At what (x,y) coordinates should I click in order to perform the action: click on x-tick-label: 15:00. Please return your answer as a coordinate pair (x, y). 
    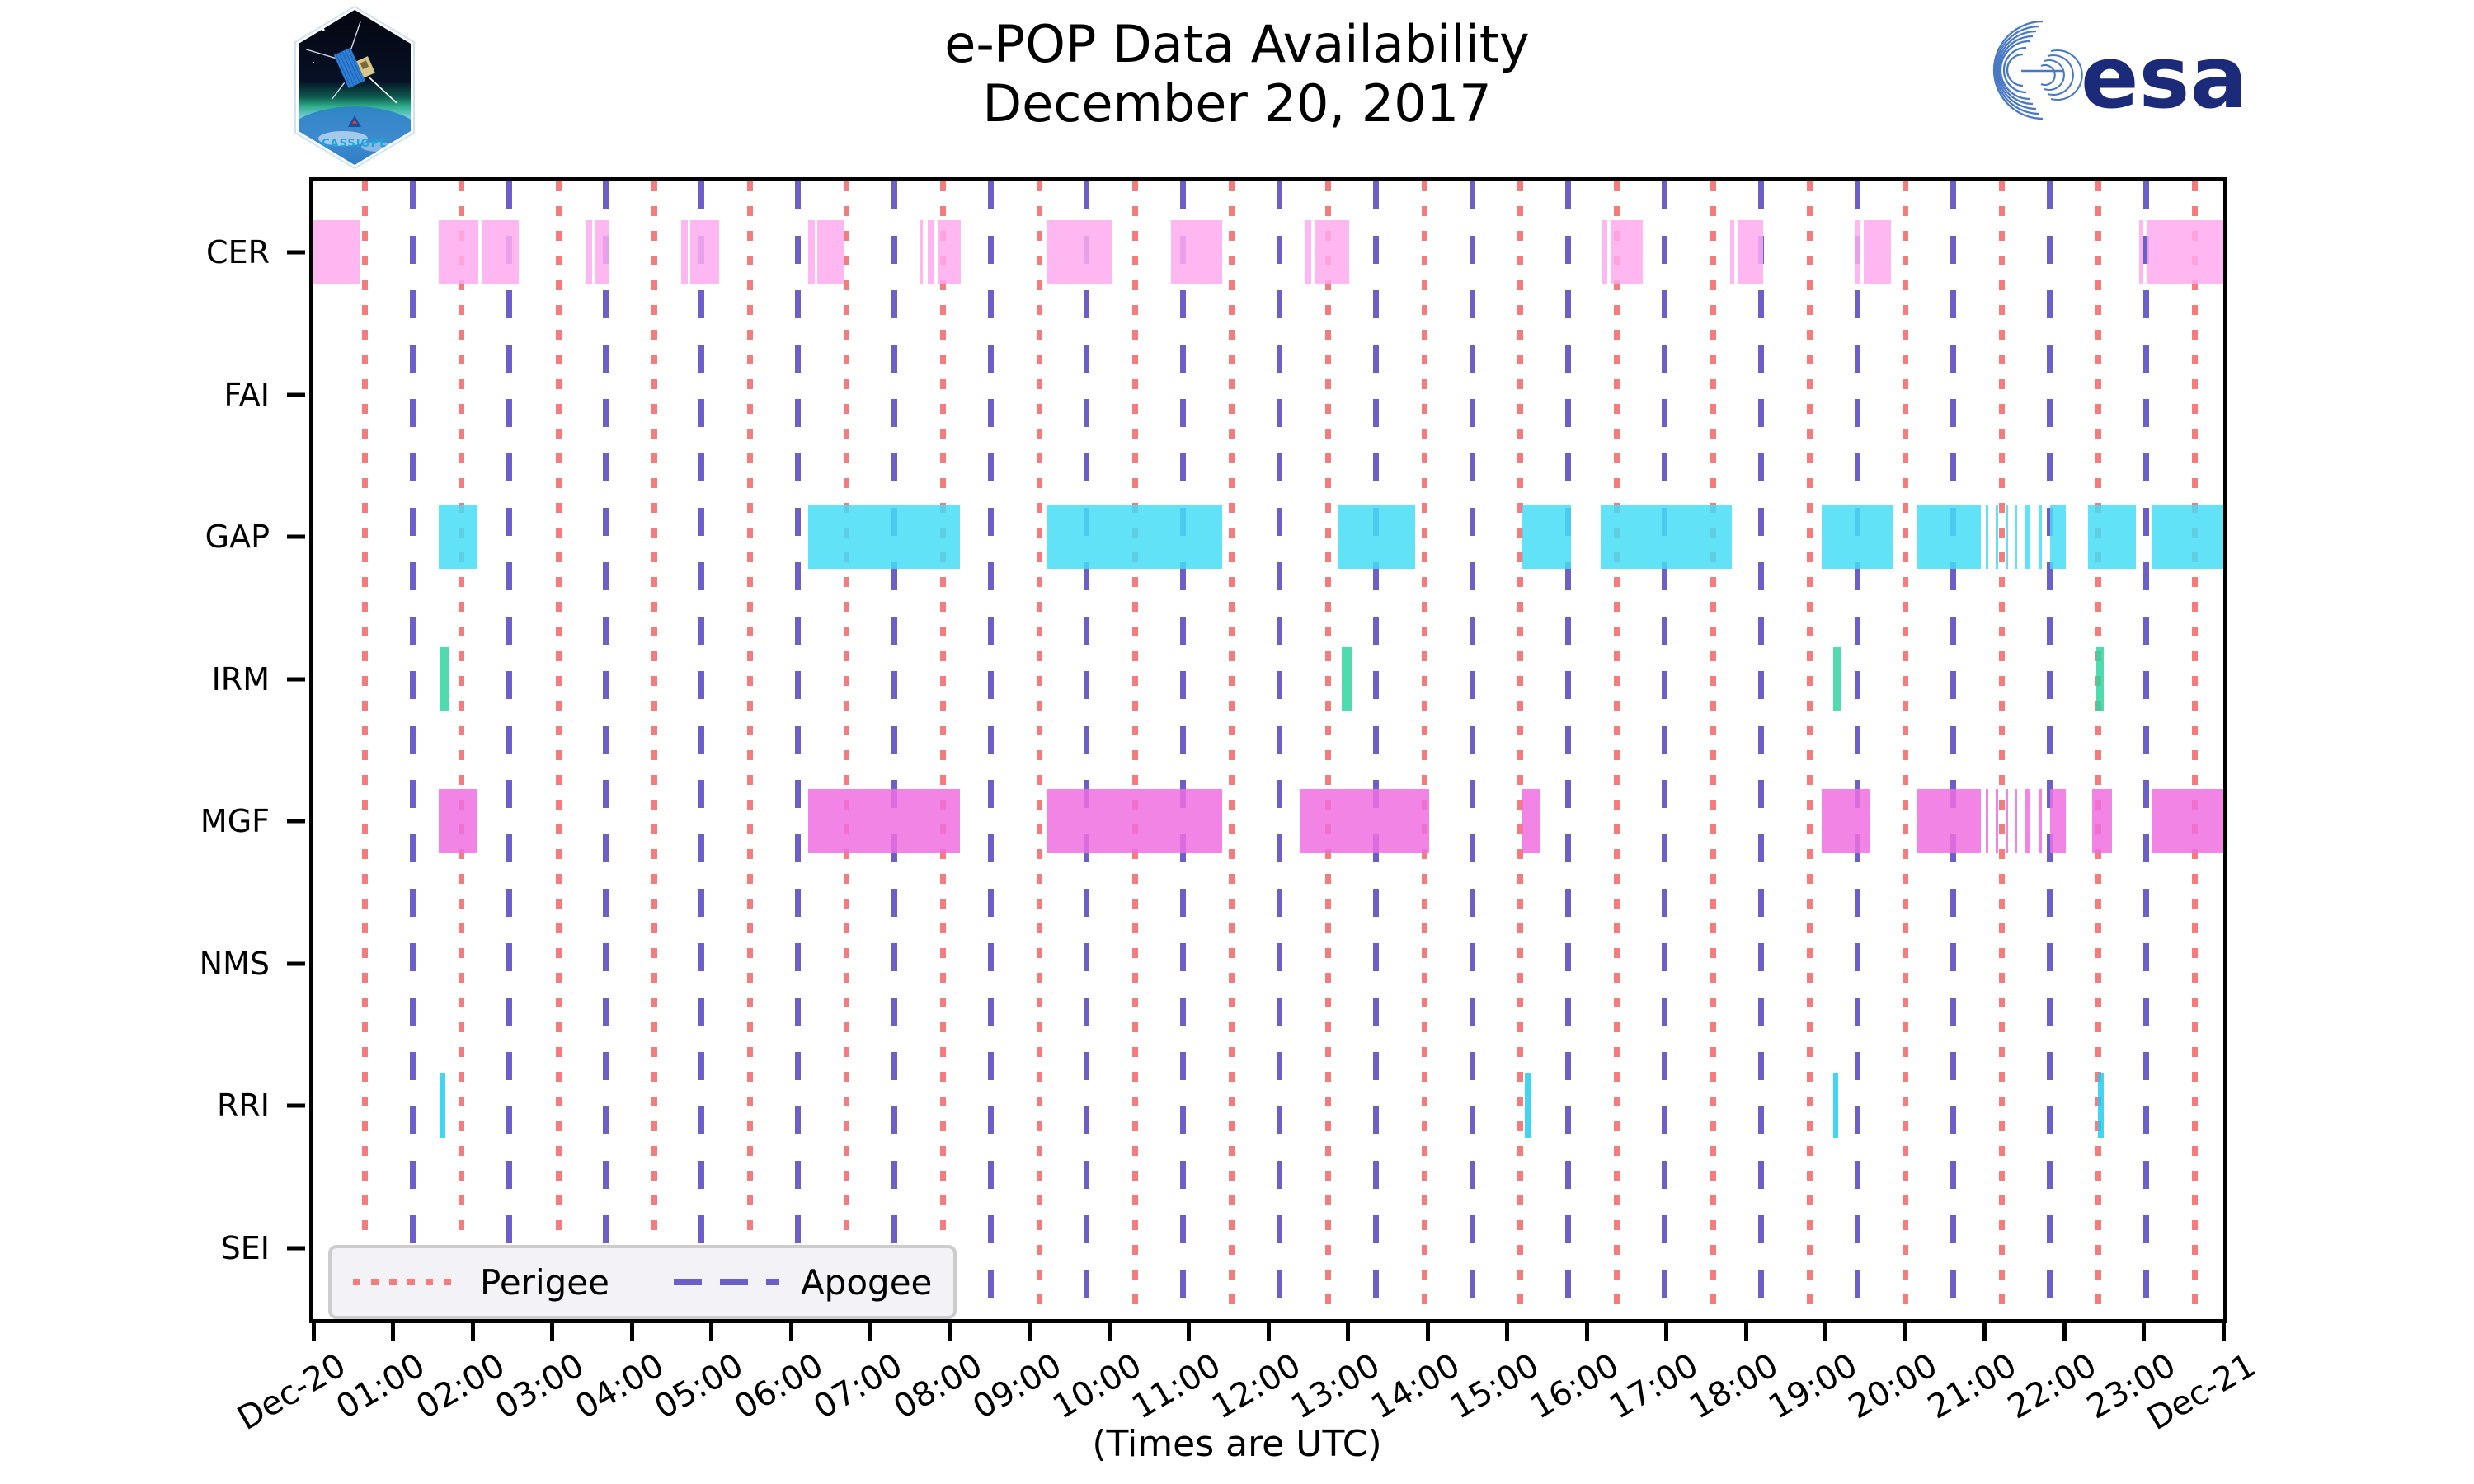
    Looking at the image, I should click on (1494, 1386).